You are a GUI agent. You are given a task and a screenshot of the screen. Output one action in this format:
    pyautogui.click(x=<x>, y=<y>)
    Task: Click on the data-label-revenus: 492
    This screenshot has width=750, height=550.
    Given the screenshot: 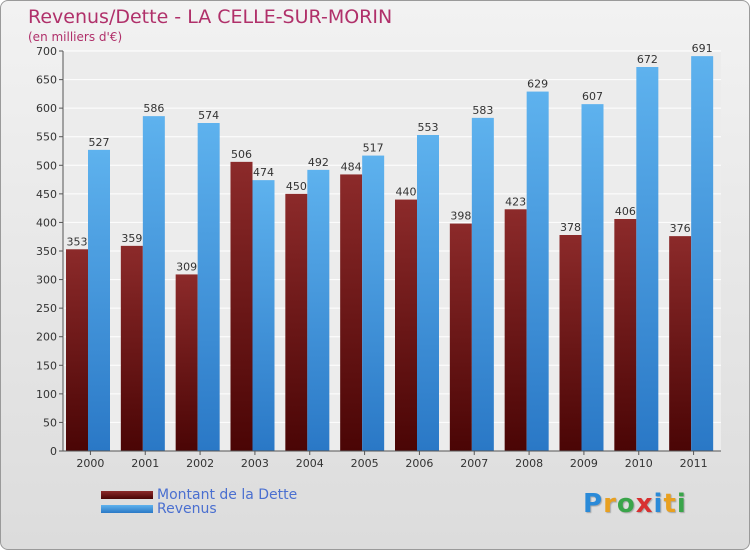 What is the action you would take?
    pyautogui.click(x=318, y=162)
    